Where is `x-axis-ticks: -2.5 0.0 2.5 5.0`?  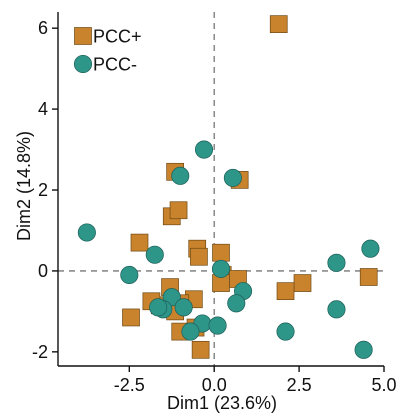
x-axis-ticks: -2.5 0.0 2.5 5.0 is located at coordinates (255, 380).